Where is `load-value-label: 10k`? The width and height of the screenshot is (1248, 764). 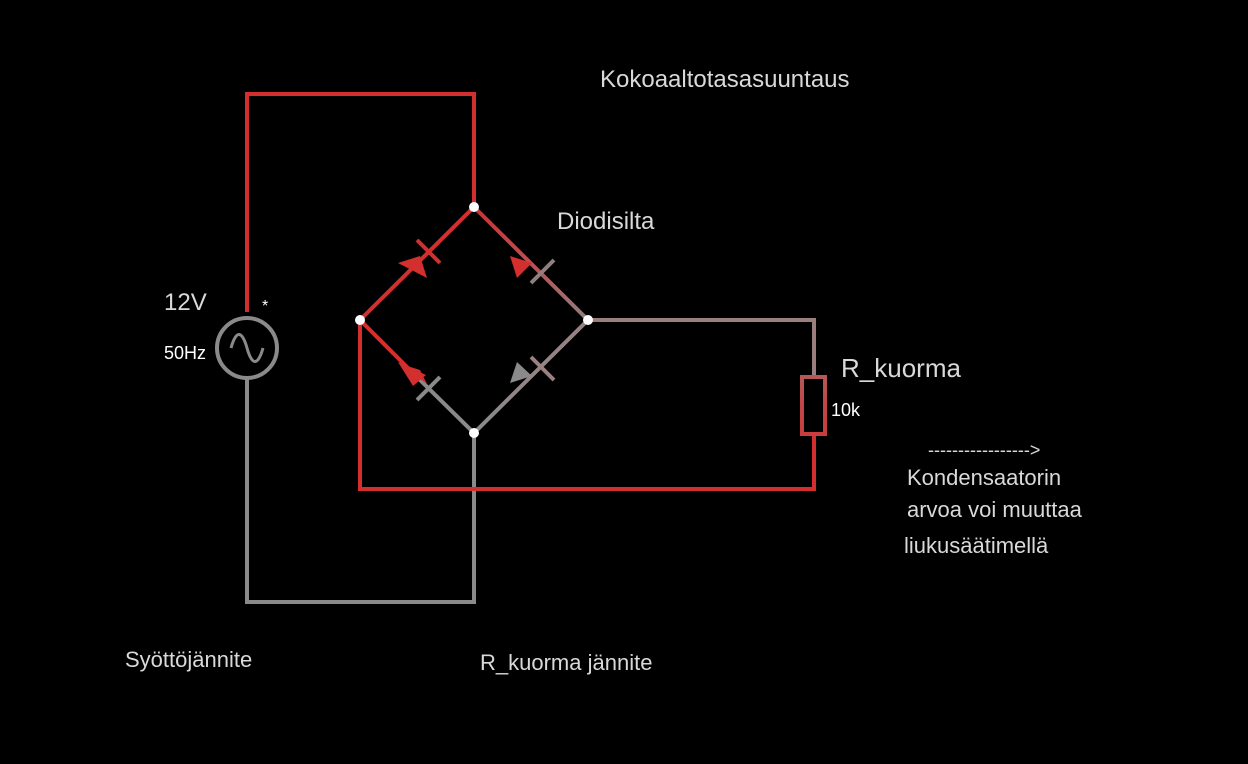 load-value-label: 10k is located at coordinates (846, 410).